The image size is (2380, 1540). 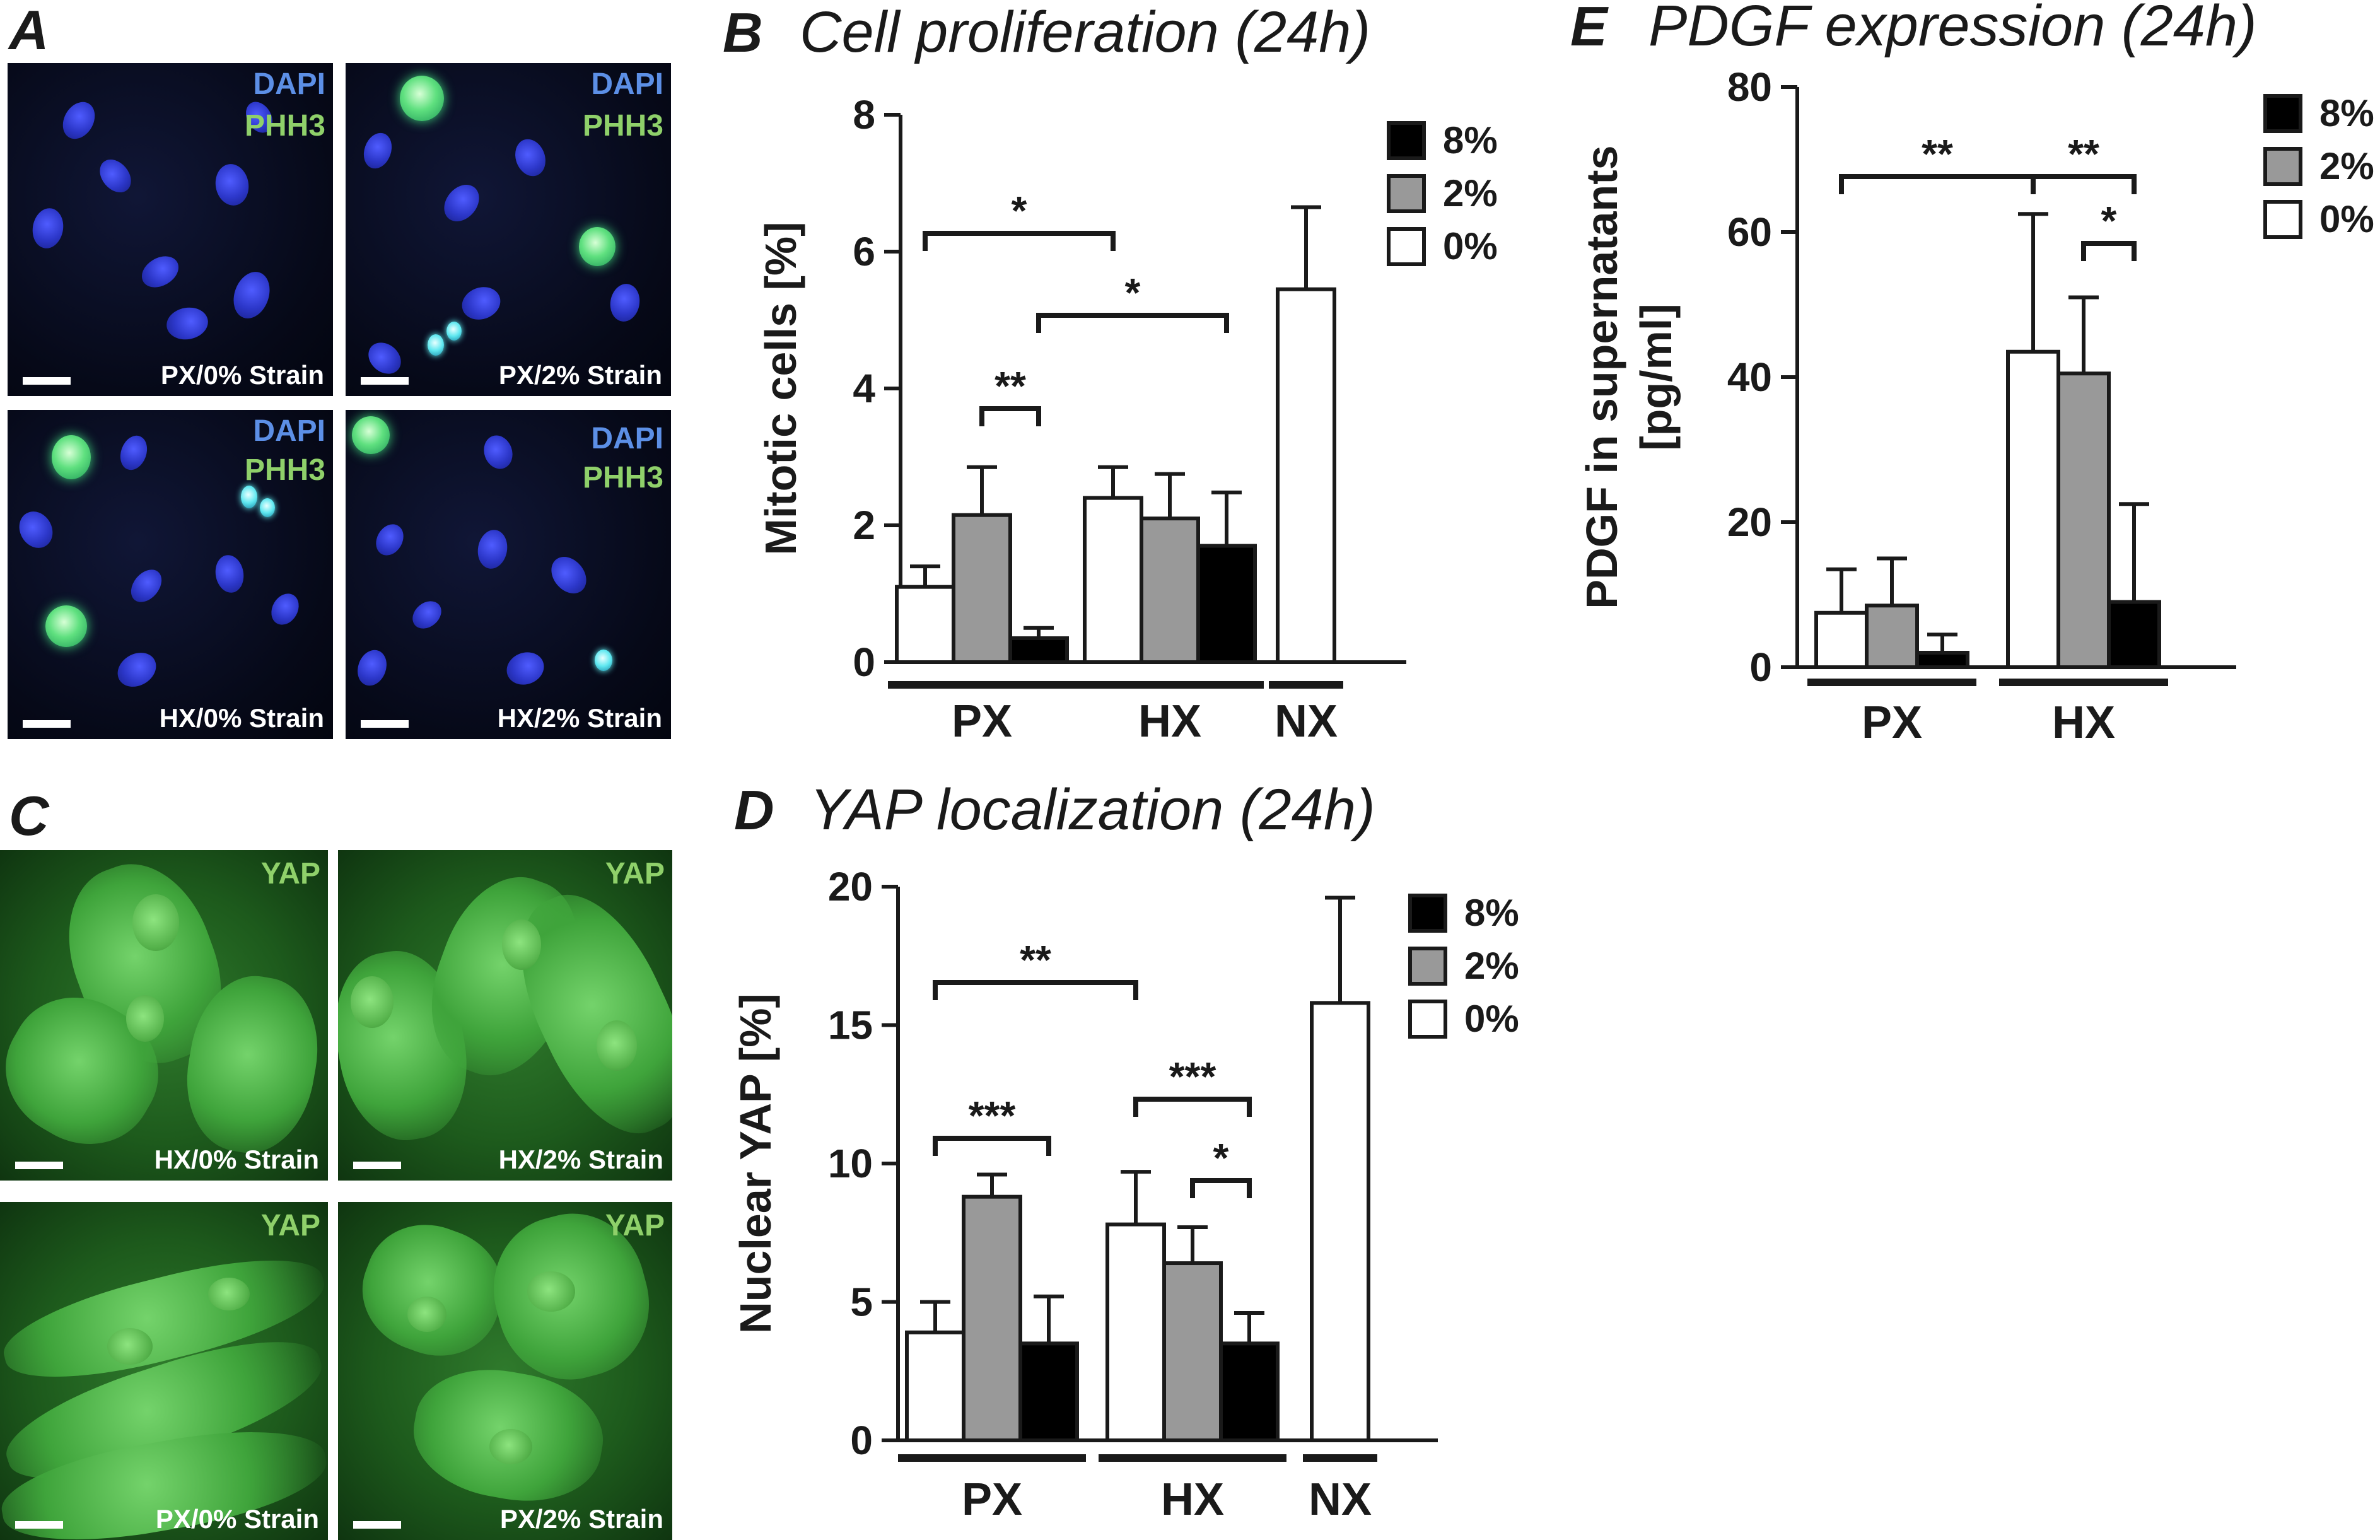 I want to click on panel-letter: E, so click(x=1589, y=28).